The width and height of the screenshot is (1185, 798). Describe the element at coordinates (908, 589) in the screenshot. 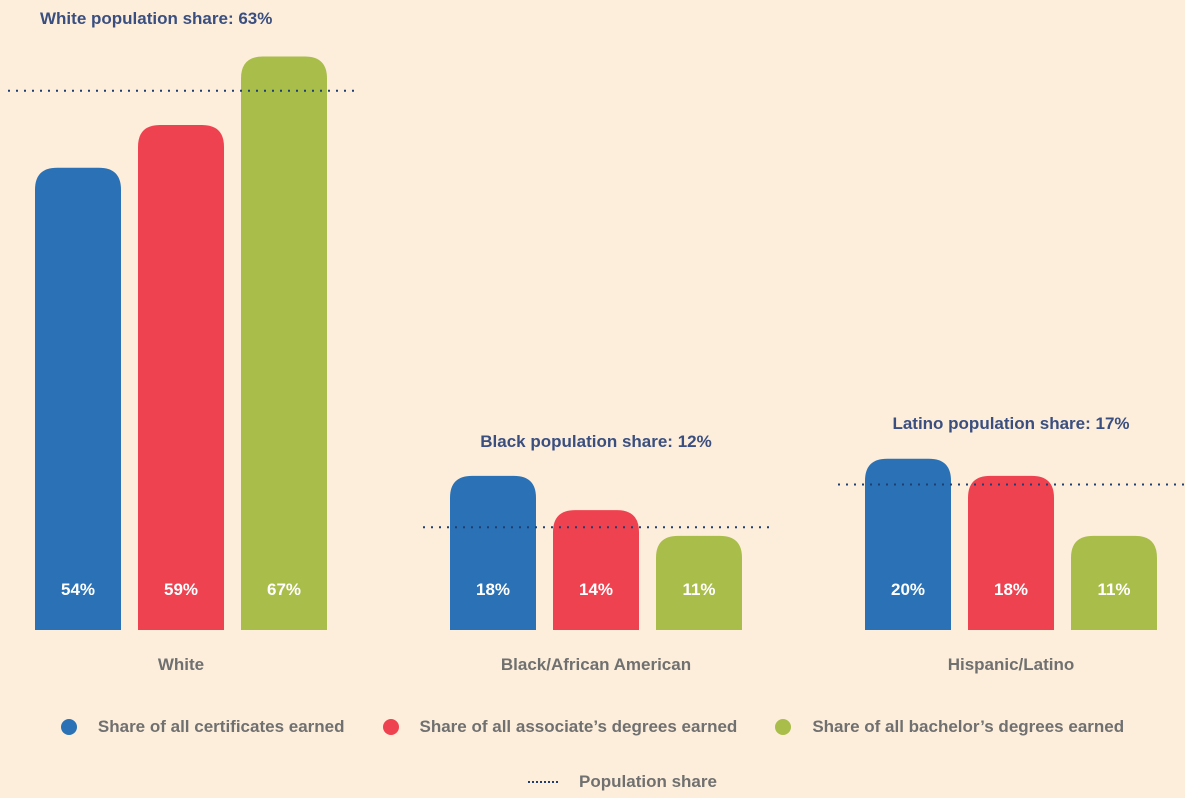

I see `bar-label-g2-s0: 20%` at that location.